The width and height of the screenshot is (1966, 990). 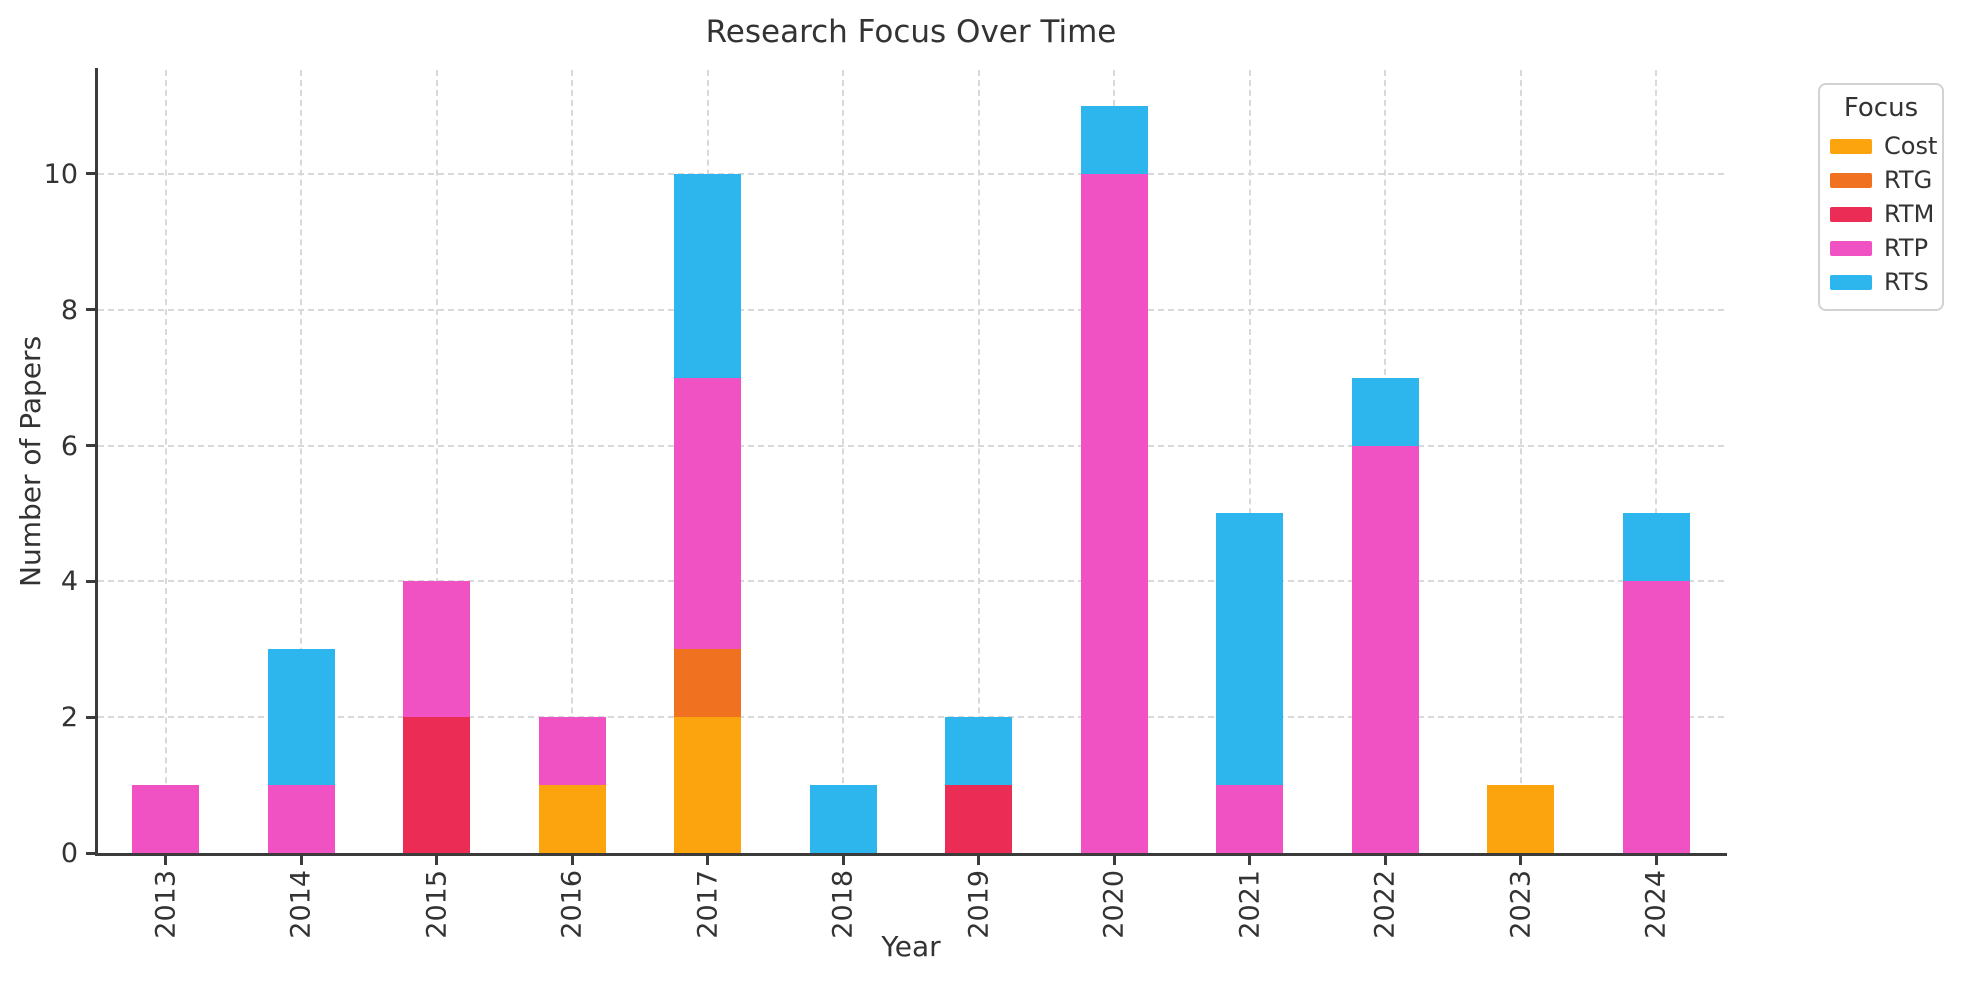 I want to click on x-axis-label: Year, so click(x=911, y=946).